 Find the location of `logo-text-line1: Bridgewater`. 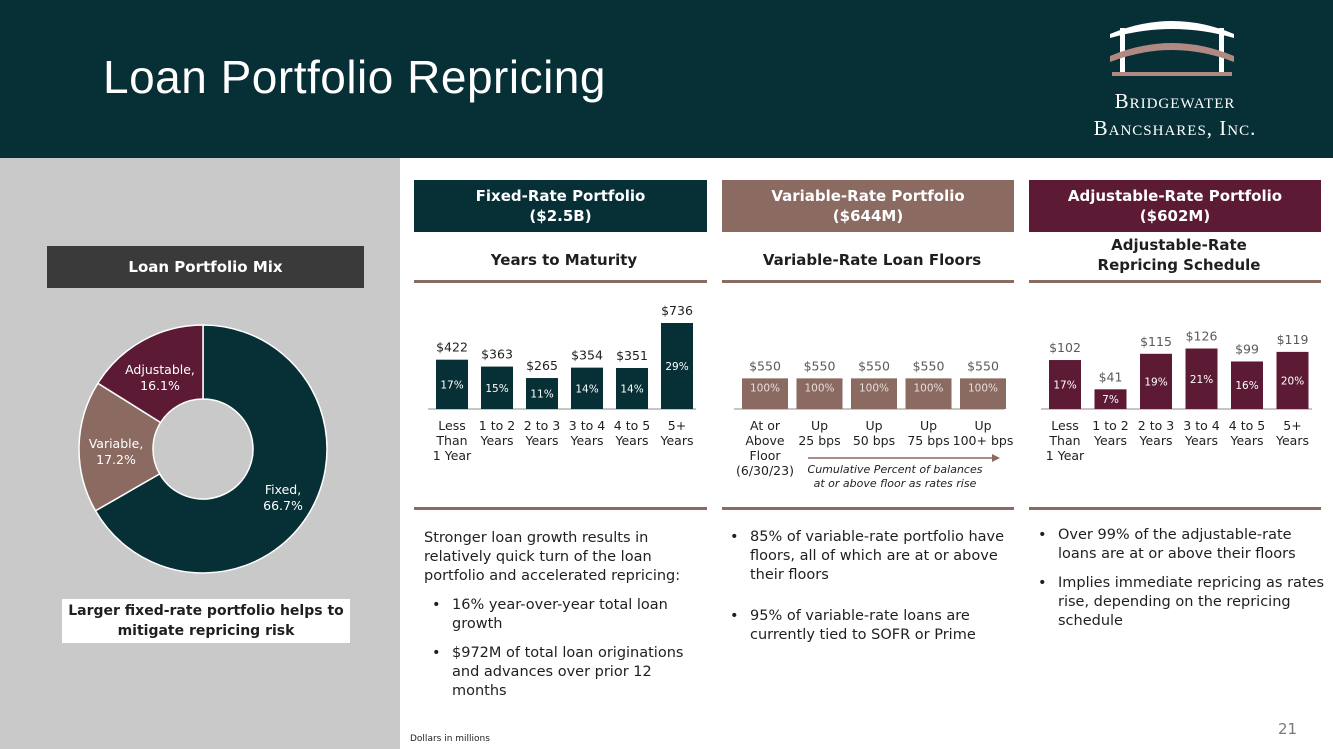

logo-text-line1: Bridgewater is located at coordinates (1175, 101).